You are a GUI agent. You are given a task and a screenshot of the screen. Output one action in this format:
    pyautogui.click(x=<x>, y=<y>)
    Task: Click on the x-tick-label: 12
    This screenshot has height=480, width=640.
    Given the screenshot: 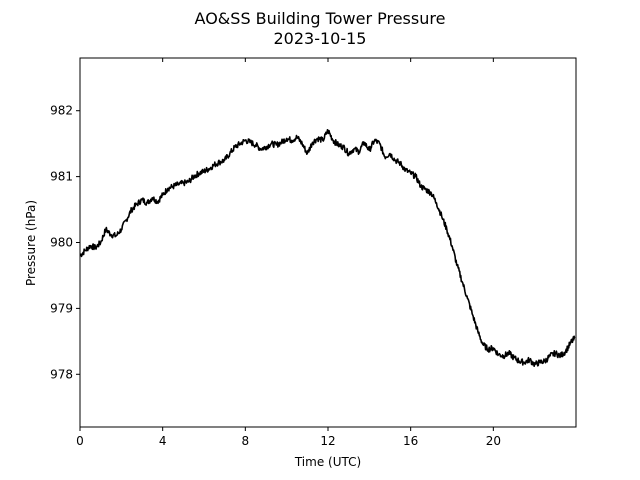 What is the action you would take?
    pyautogui.click(x=327, y=441)
    